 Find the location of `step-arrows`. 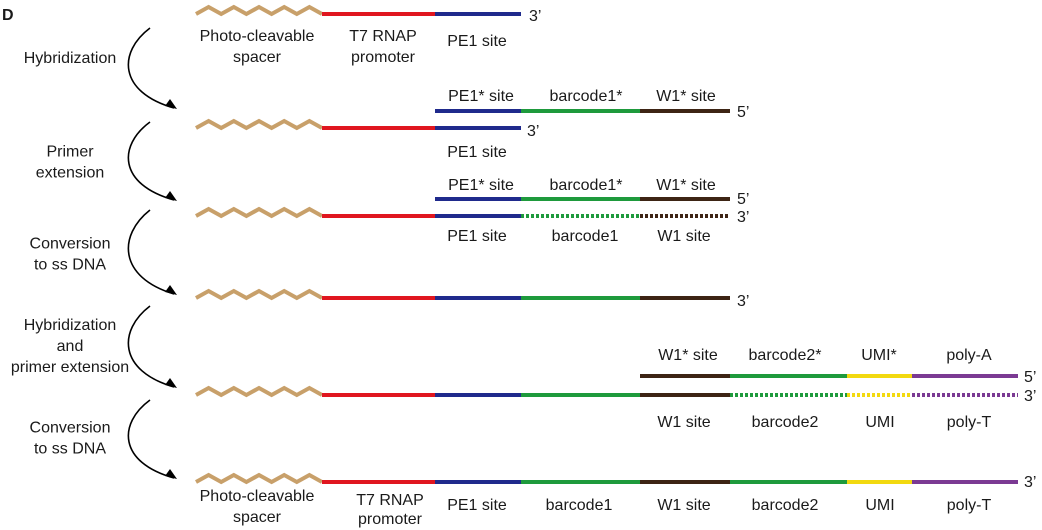

step-arrows is located at coordinates (152, 253).